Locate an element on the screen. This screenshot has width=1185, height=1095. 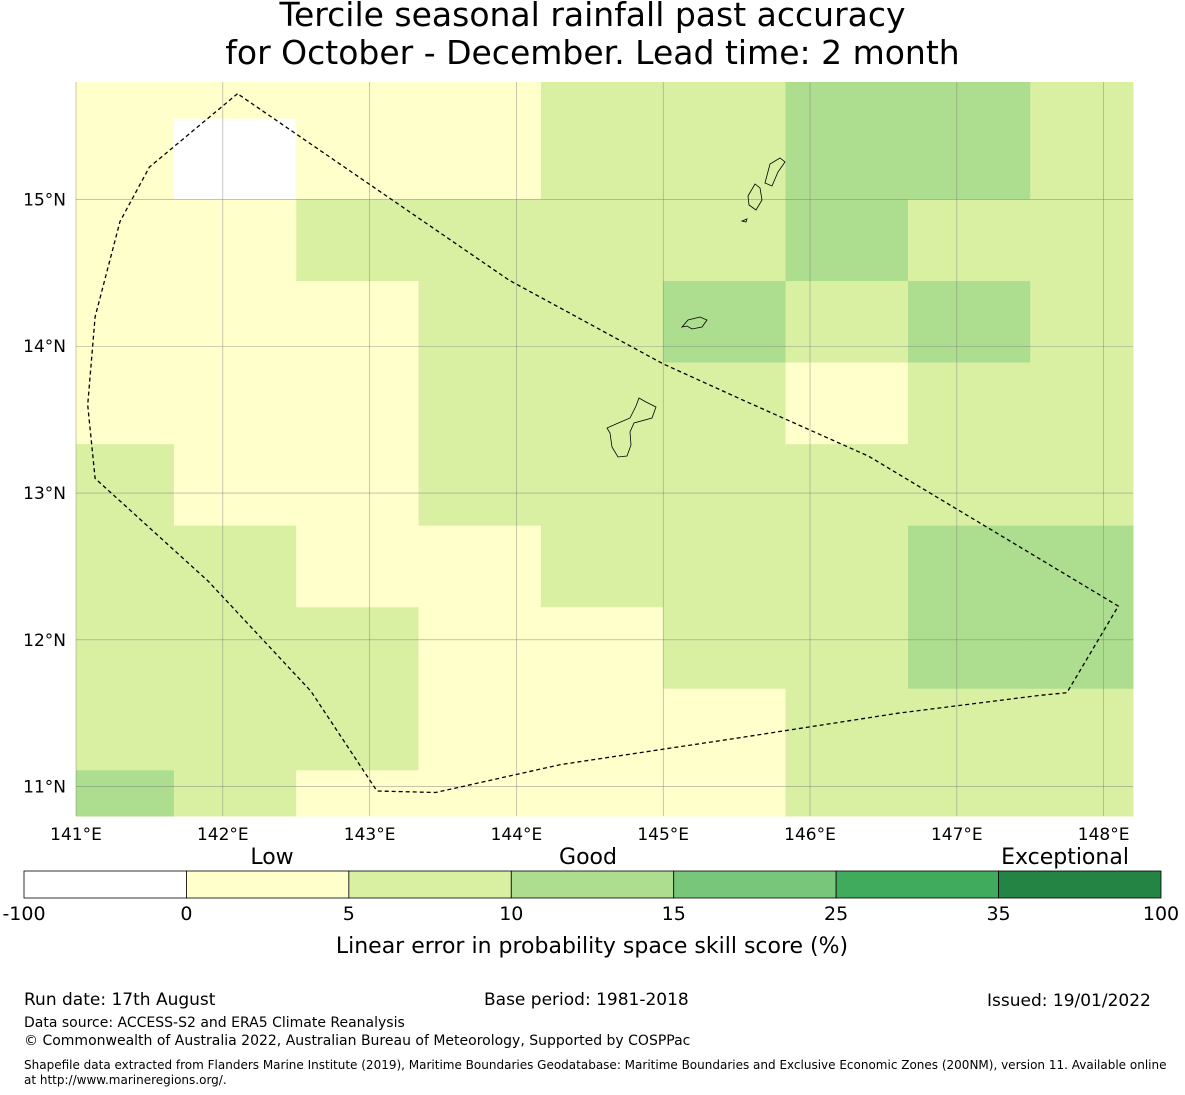
colorbar-tick-label: 5 is located at coordinates (349, 914).